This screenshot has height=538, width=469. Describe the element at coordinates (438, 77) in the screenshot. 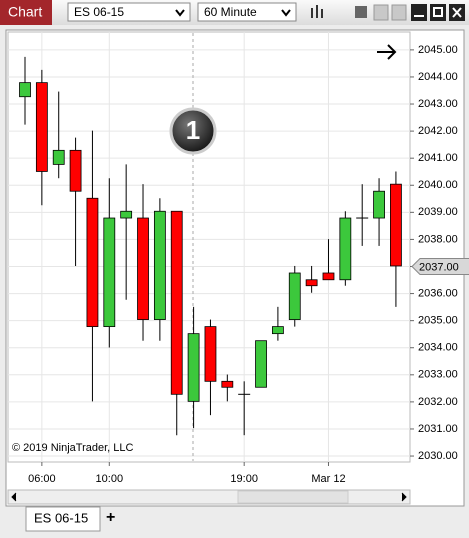

I see `y-tick-label: 2044.00` at that location.